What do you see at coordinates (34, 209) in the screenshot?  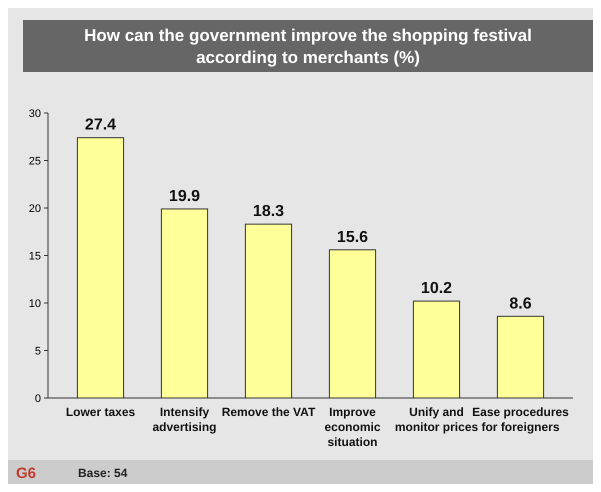 I see `y-tick-label: 20` at bounding box center [34, 209].